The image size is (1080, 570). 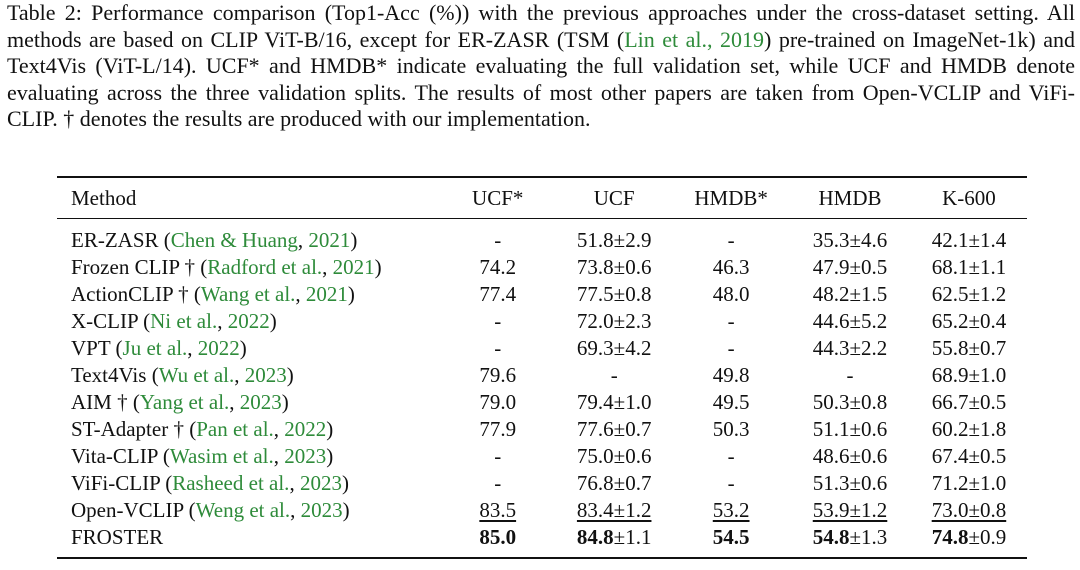 What do you see at coordinates (969, 510) in the screenshot?
I see `cell-k600: 73.0±0.8` at bounding box center [969, 510].